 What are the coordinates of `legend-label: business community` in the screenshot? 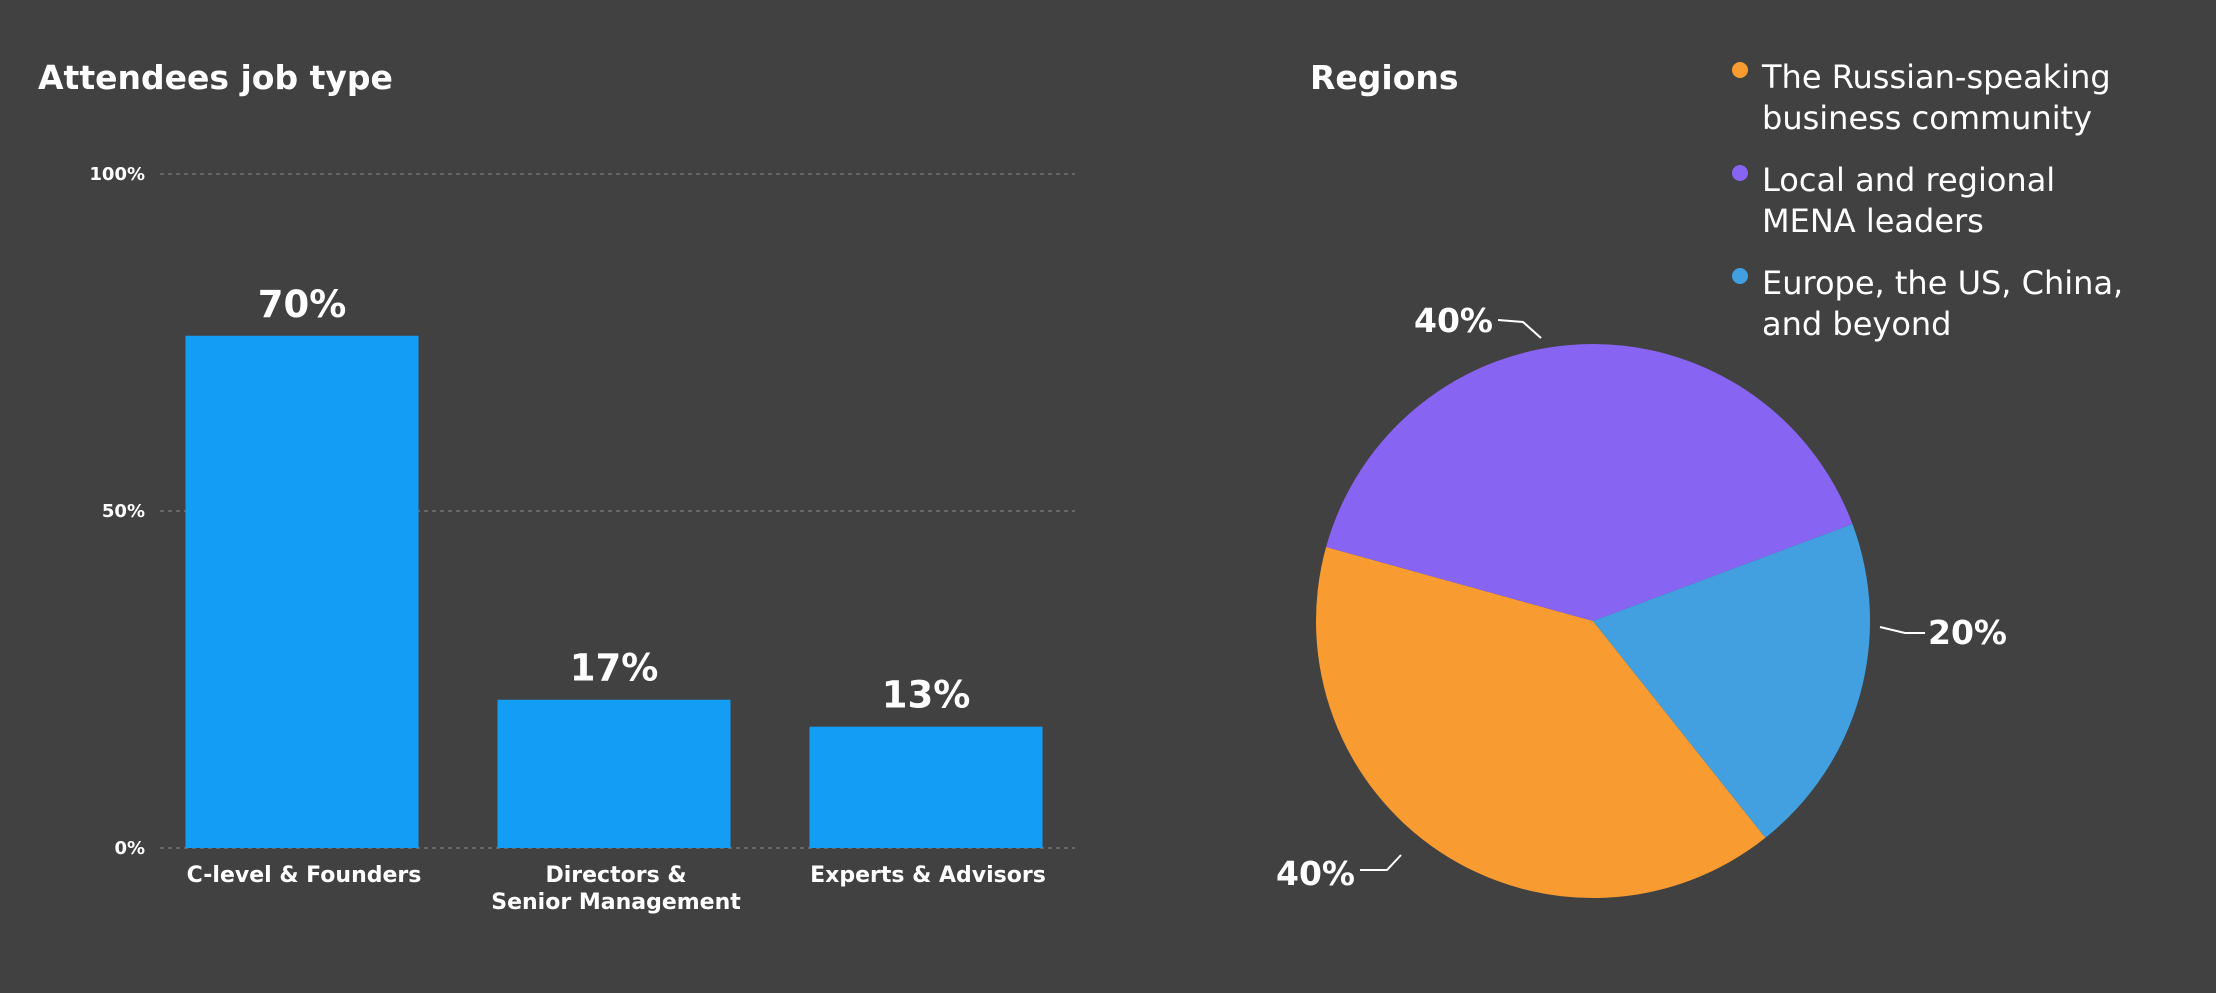 It's located at (1927, 118).